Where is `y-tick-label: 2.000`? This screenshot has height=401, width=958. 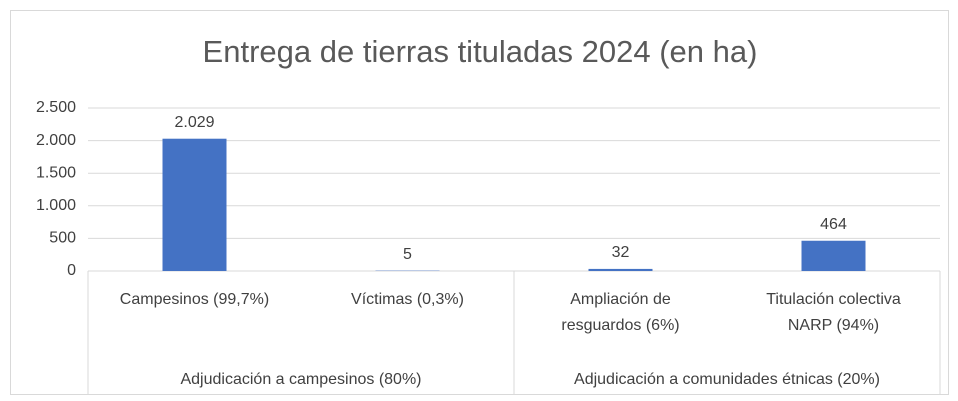 y-tick-label: 2.000 is located at coordinates (56, 140).